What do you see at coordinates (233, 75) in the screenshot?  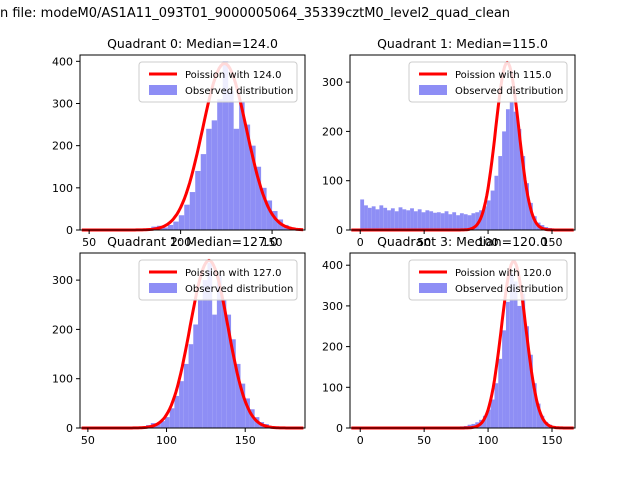 I see `legend-curve-label: Poission with 124.0` at bounding box center [233, 75].